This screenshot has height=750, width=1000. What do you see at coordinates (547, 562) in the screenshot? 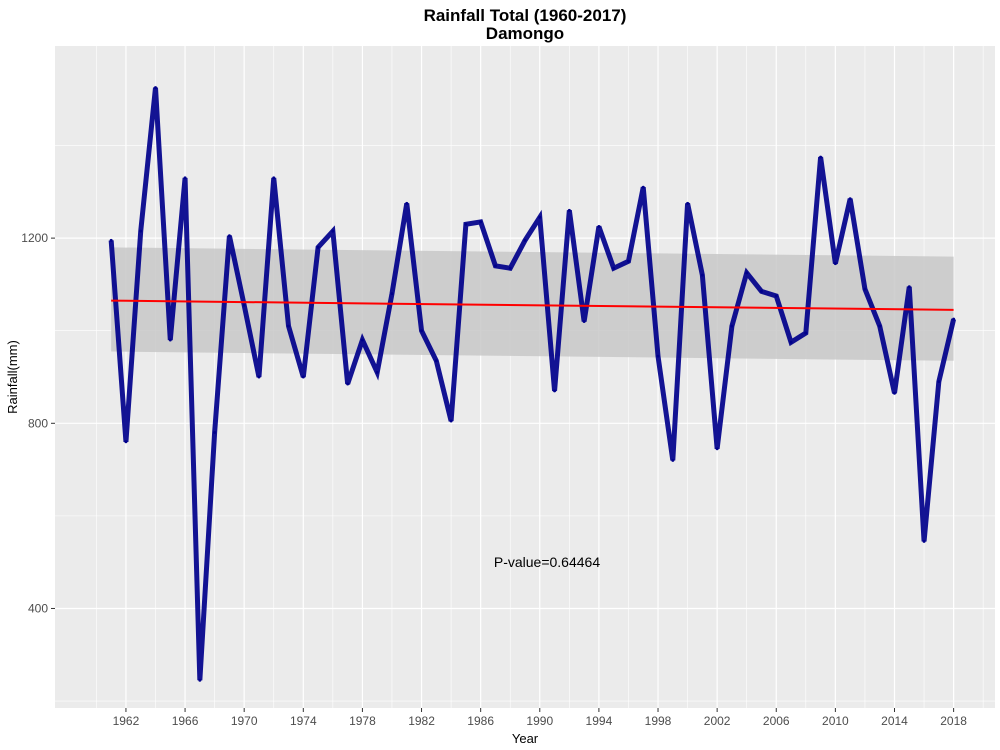
I see `p-value-annotation: P-value=0.64464` at bounding box center [547, 562].